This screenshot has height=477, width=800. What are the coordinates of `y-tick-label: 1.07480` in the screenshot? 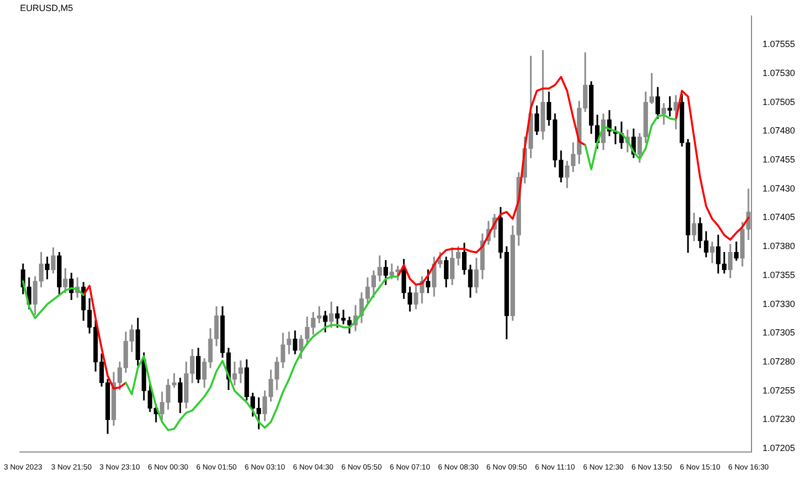 It's located at (779, 131).